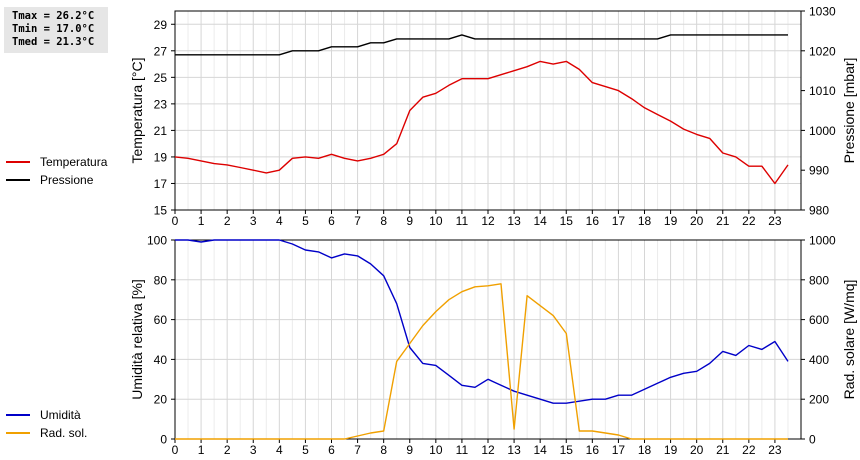  I want to click on panel2-x-tick-label: 8, so click(383, 450).